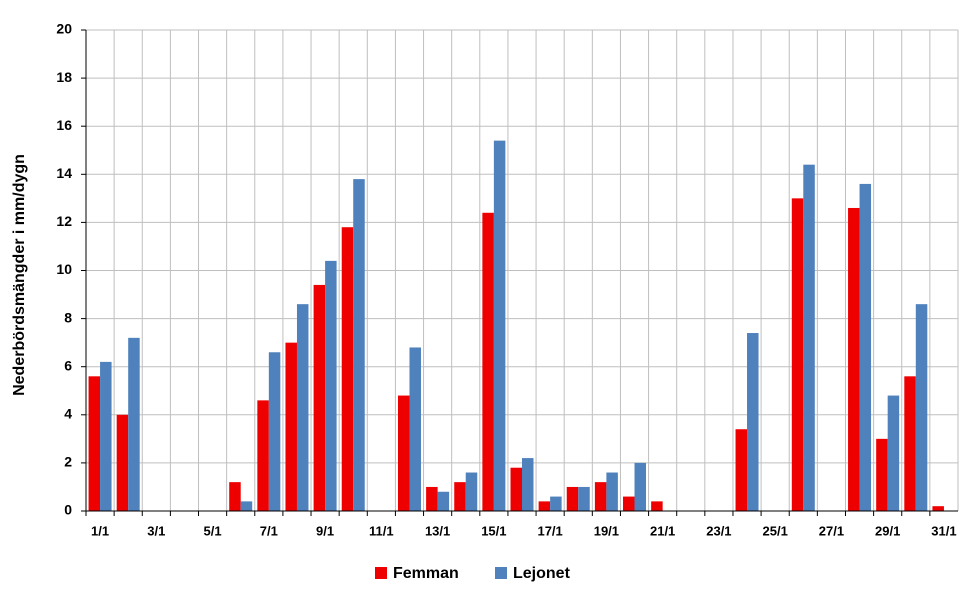 The width and height of the screenshot is (969, 592). What do you see at coordinates (325, 530) in the screenshot?
I see `x-tick-label: 9/1` at bounding box center [325, 530].